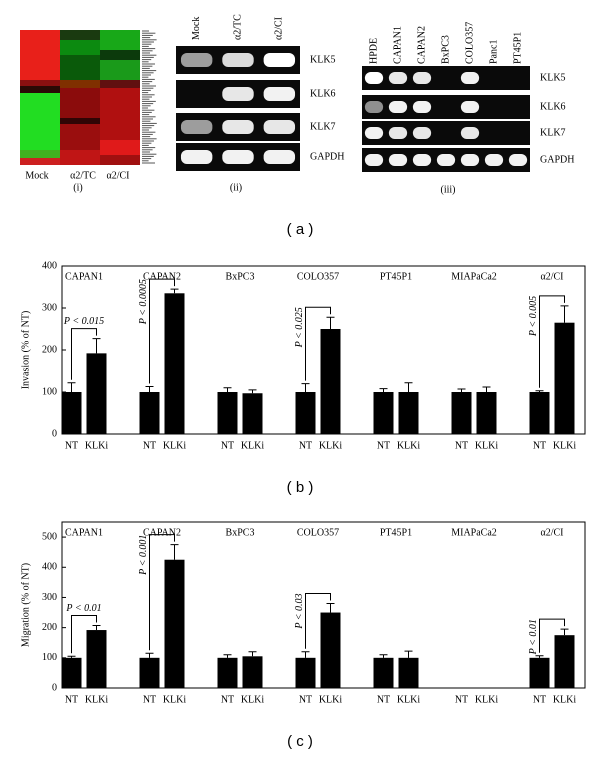 The width and height of the screenshot is (600, 757). Describe the element at coordinates (49, 265) in the screenshot. I see `y-tick-label: 400` at that location.